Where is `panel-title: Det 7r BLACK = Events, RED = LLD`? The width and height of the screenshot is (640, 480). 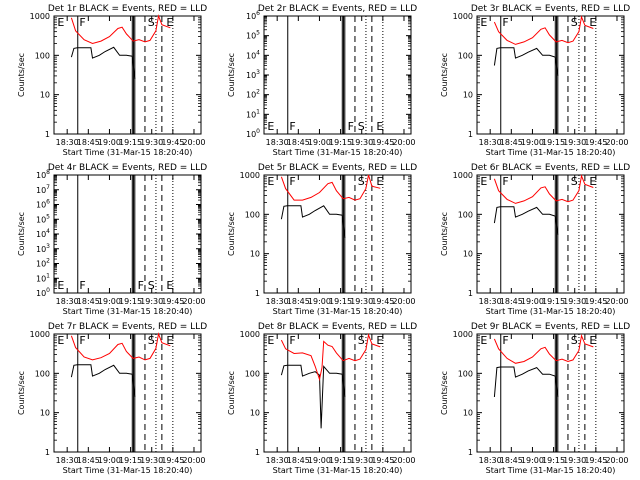
panel-title: Det 7r BLACK = Events, RED = LLD is located at coordinates (127, 327).